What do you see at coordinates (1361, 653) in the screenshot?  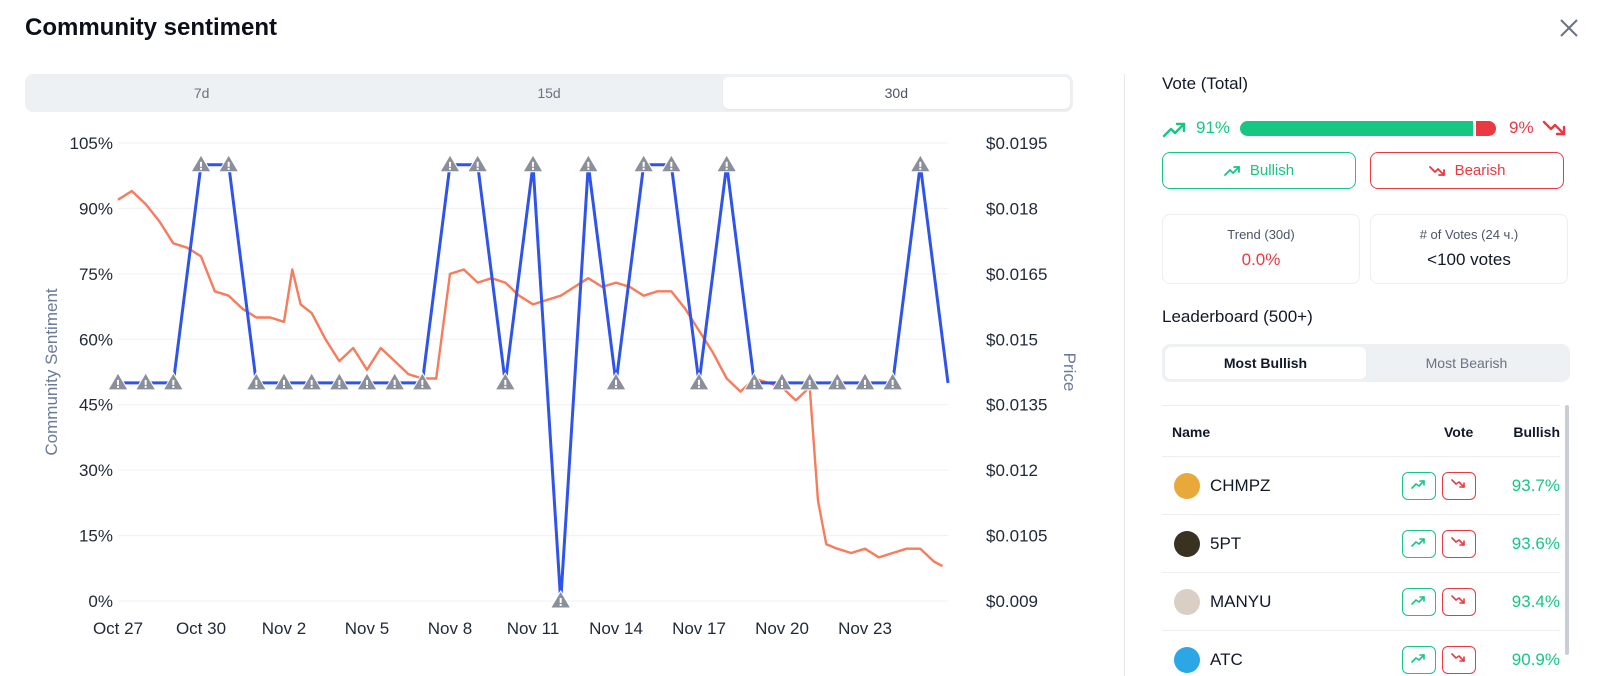 I see `table-row: ATC 90.9%` at bounding box center [1361, 653].